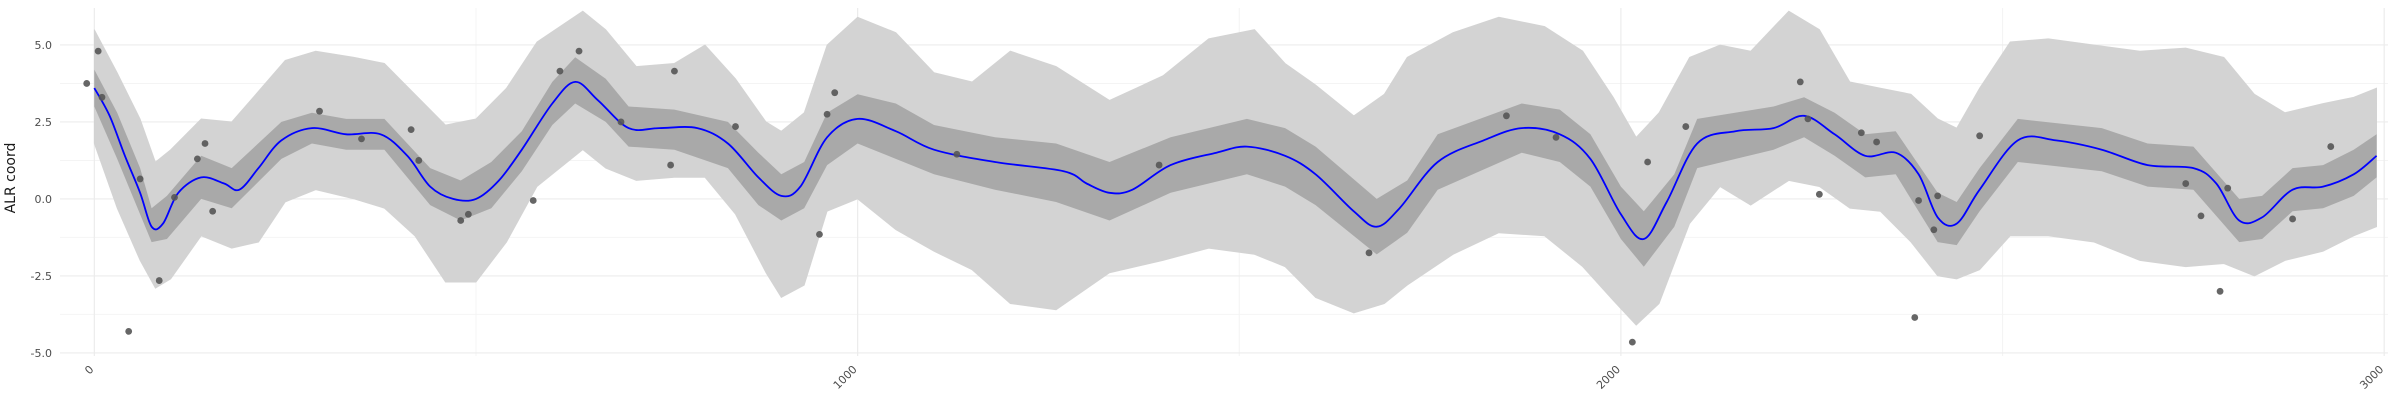 This screenshot has height=404, width=2400. I want to click on x-tick-label: 2000, so click(1608, 377).